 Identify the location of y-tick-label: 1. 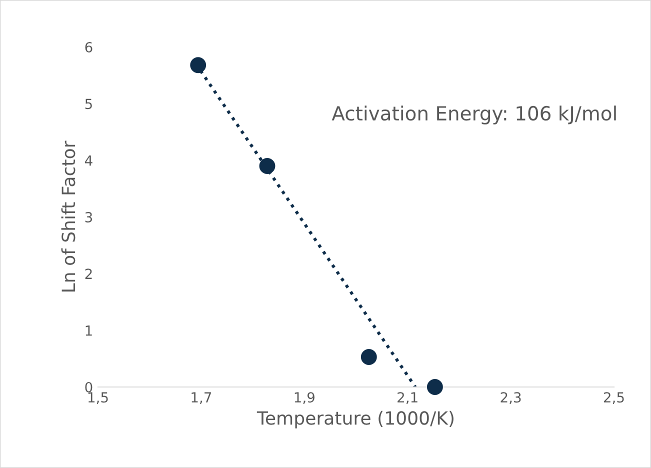
(89, 330).